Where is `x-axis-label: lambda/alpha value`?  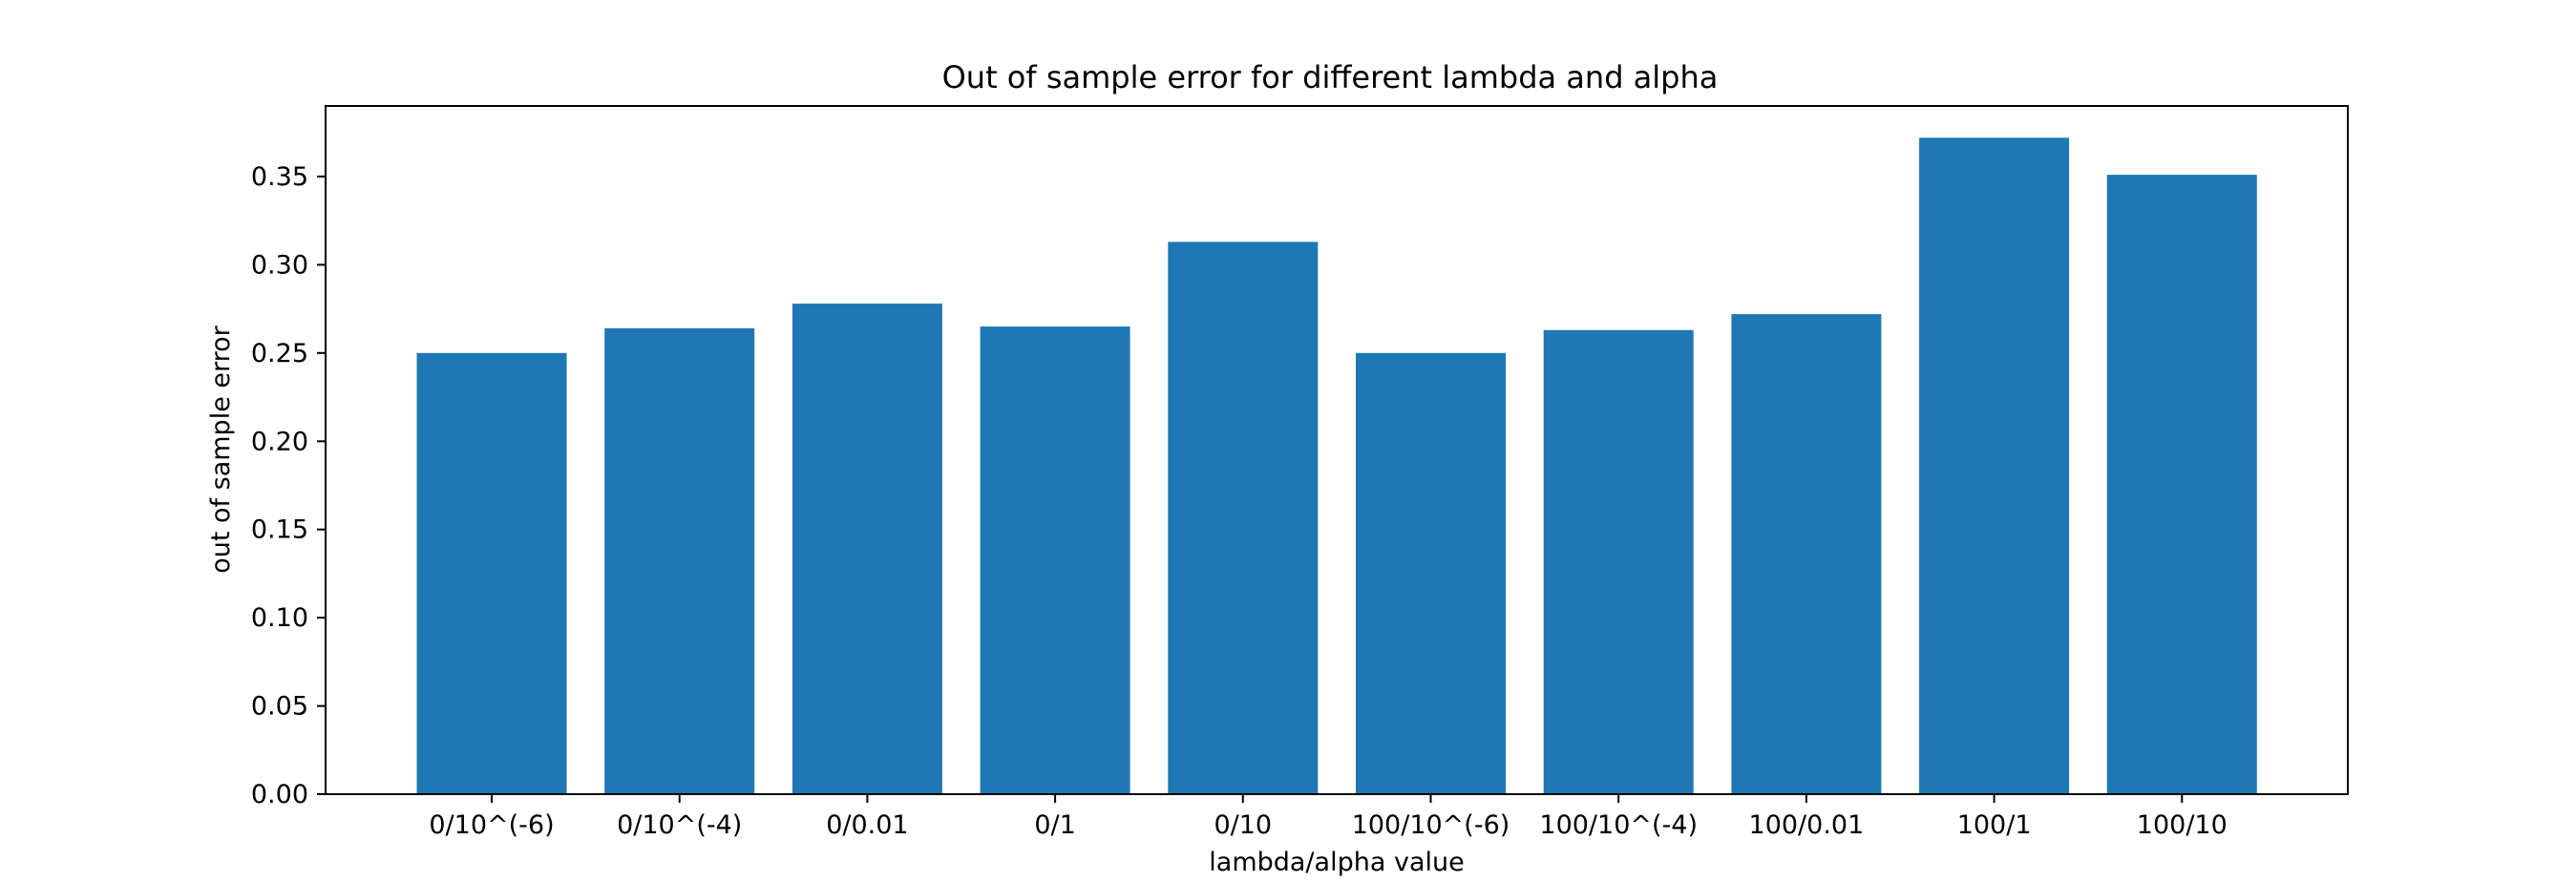
x-axis-label: lambda/alpha value is located at coordinates (1336, 863).